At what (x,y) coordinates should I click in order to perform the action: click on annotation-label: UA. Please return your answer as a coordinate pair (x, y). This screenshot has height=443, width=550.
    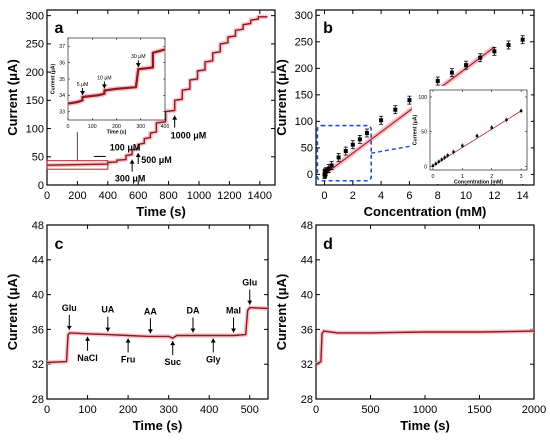
    Looking at the image, I should click on (107, 310).